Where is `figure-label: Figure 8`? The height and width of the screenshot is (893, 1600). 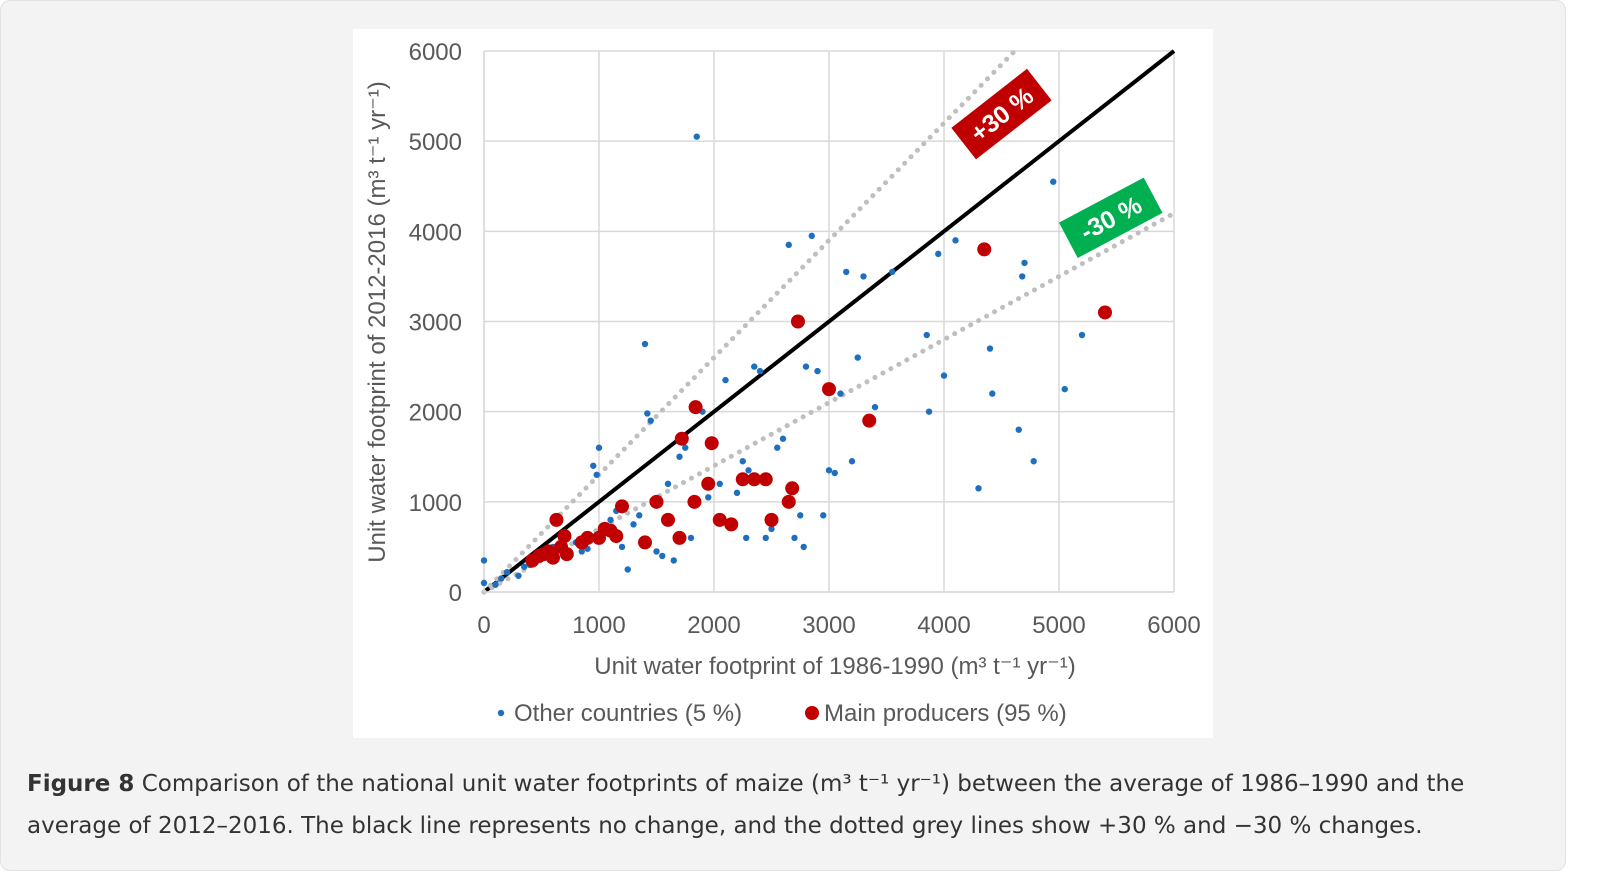
figure-label: Figure 8 is located at coordinates (81, 784).